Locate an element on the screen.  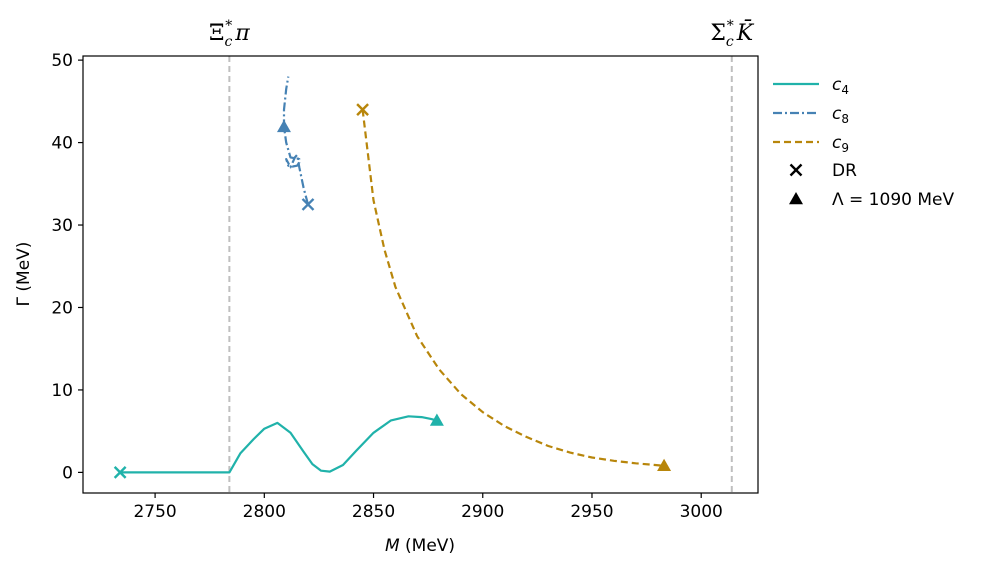
lambda-marker-c9 is located at coordinates (664, 465).